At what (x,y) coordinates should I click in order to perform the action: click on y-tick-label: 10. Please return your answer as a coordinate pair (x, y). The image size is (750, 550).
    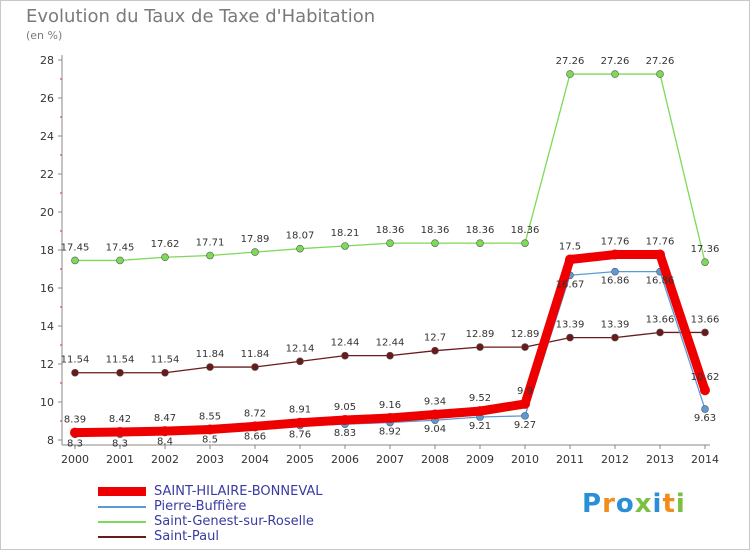
    Looking at the image, I should click on (47, 402).